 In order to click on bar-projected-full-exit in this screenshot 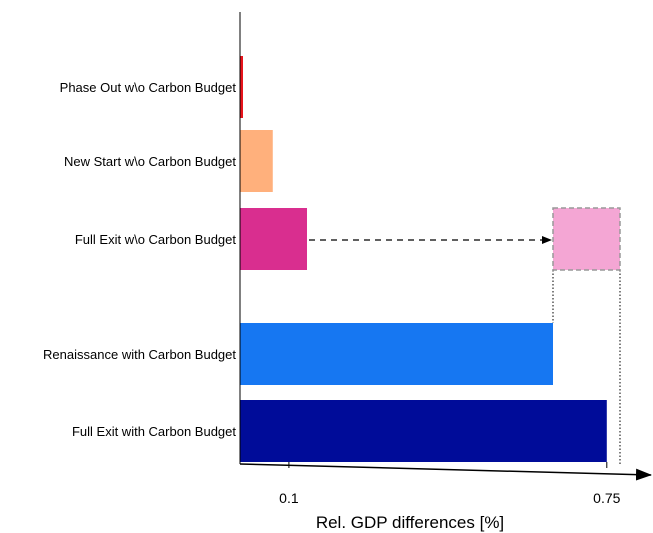, I will do `click(586, 239)`.